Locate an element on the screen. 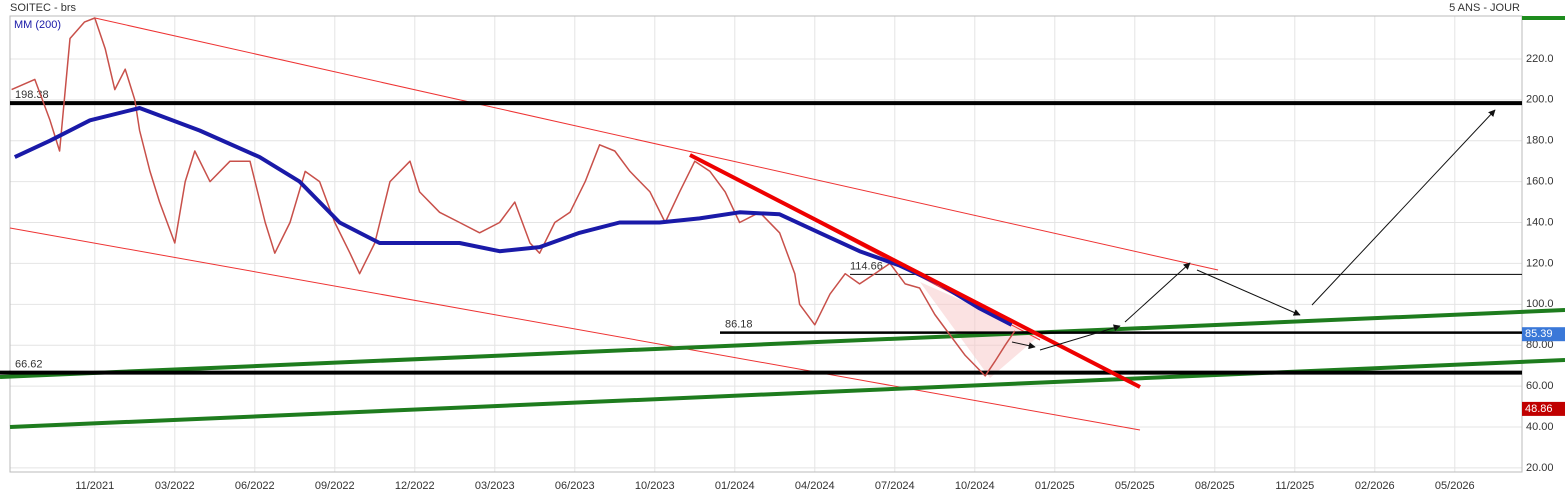  x-tick-label: 03/2023 is located at coordinates (495, 486).